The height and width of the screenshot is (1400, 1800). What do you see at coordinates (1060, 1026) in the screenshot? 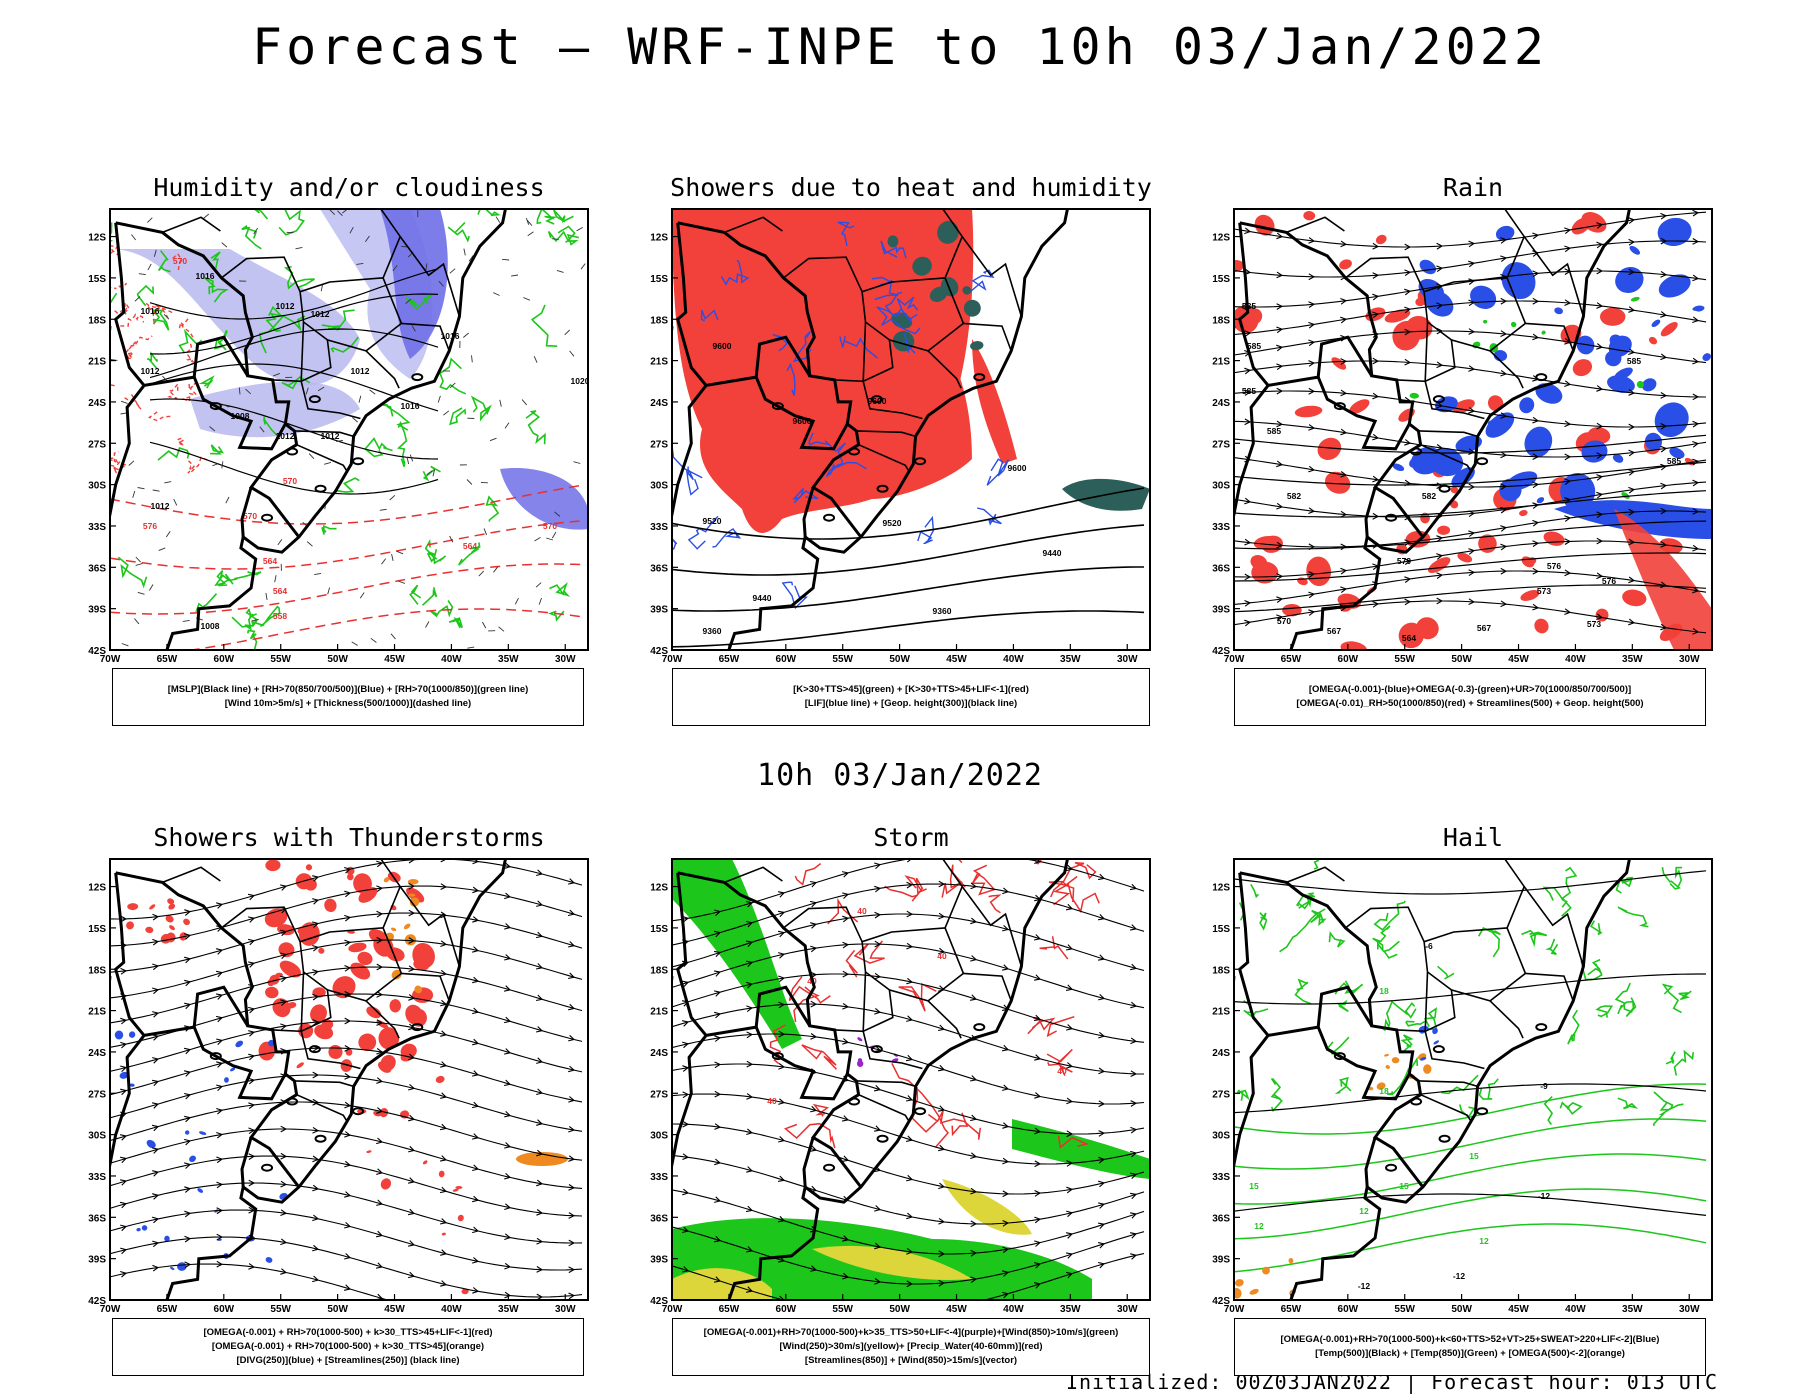
I see `precip-water-red-lines-segment` at bounding box center [1060, 1026].